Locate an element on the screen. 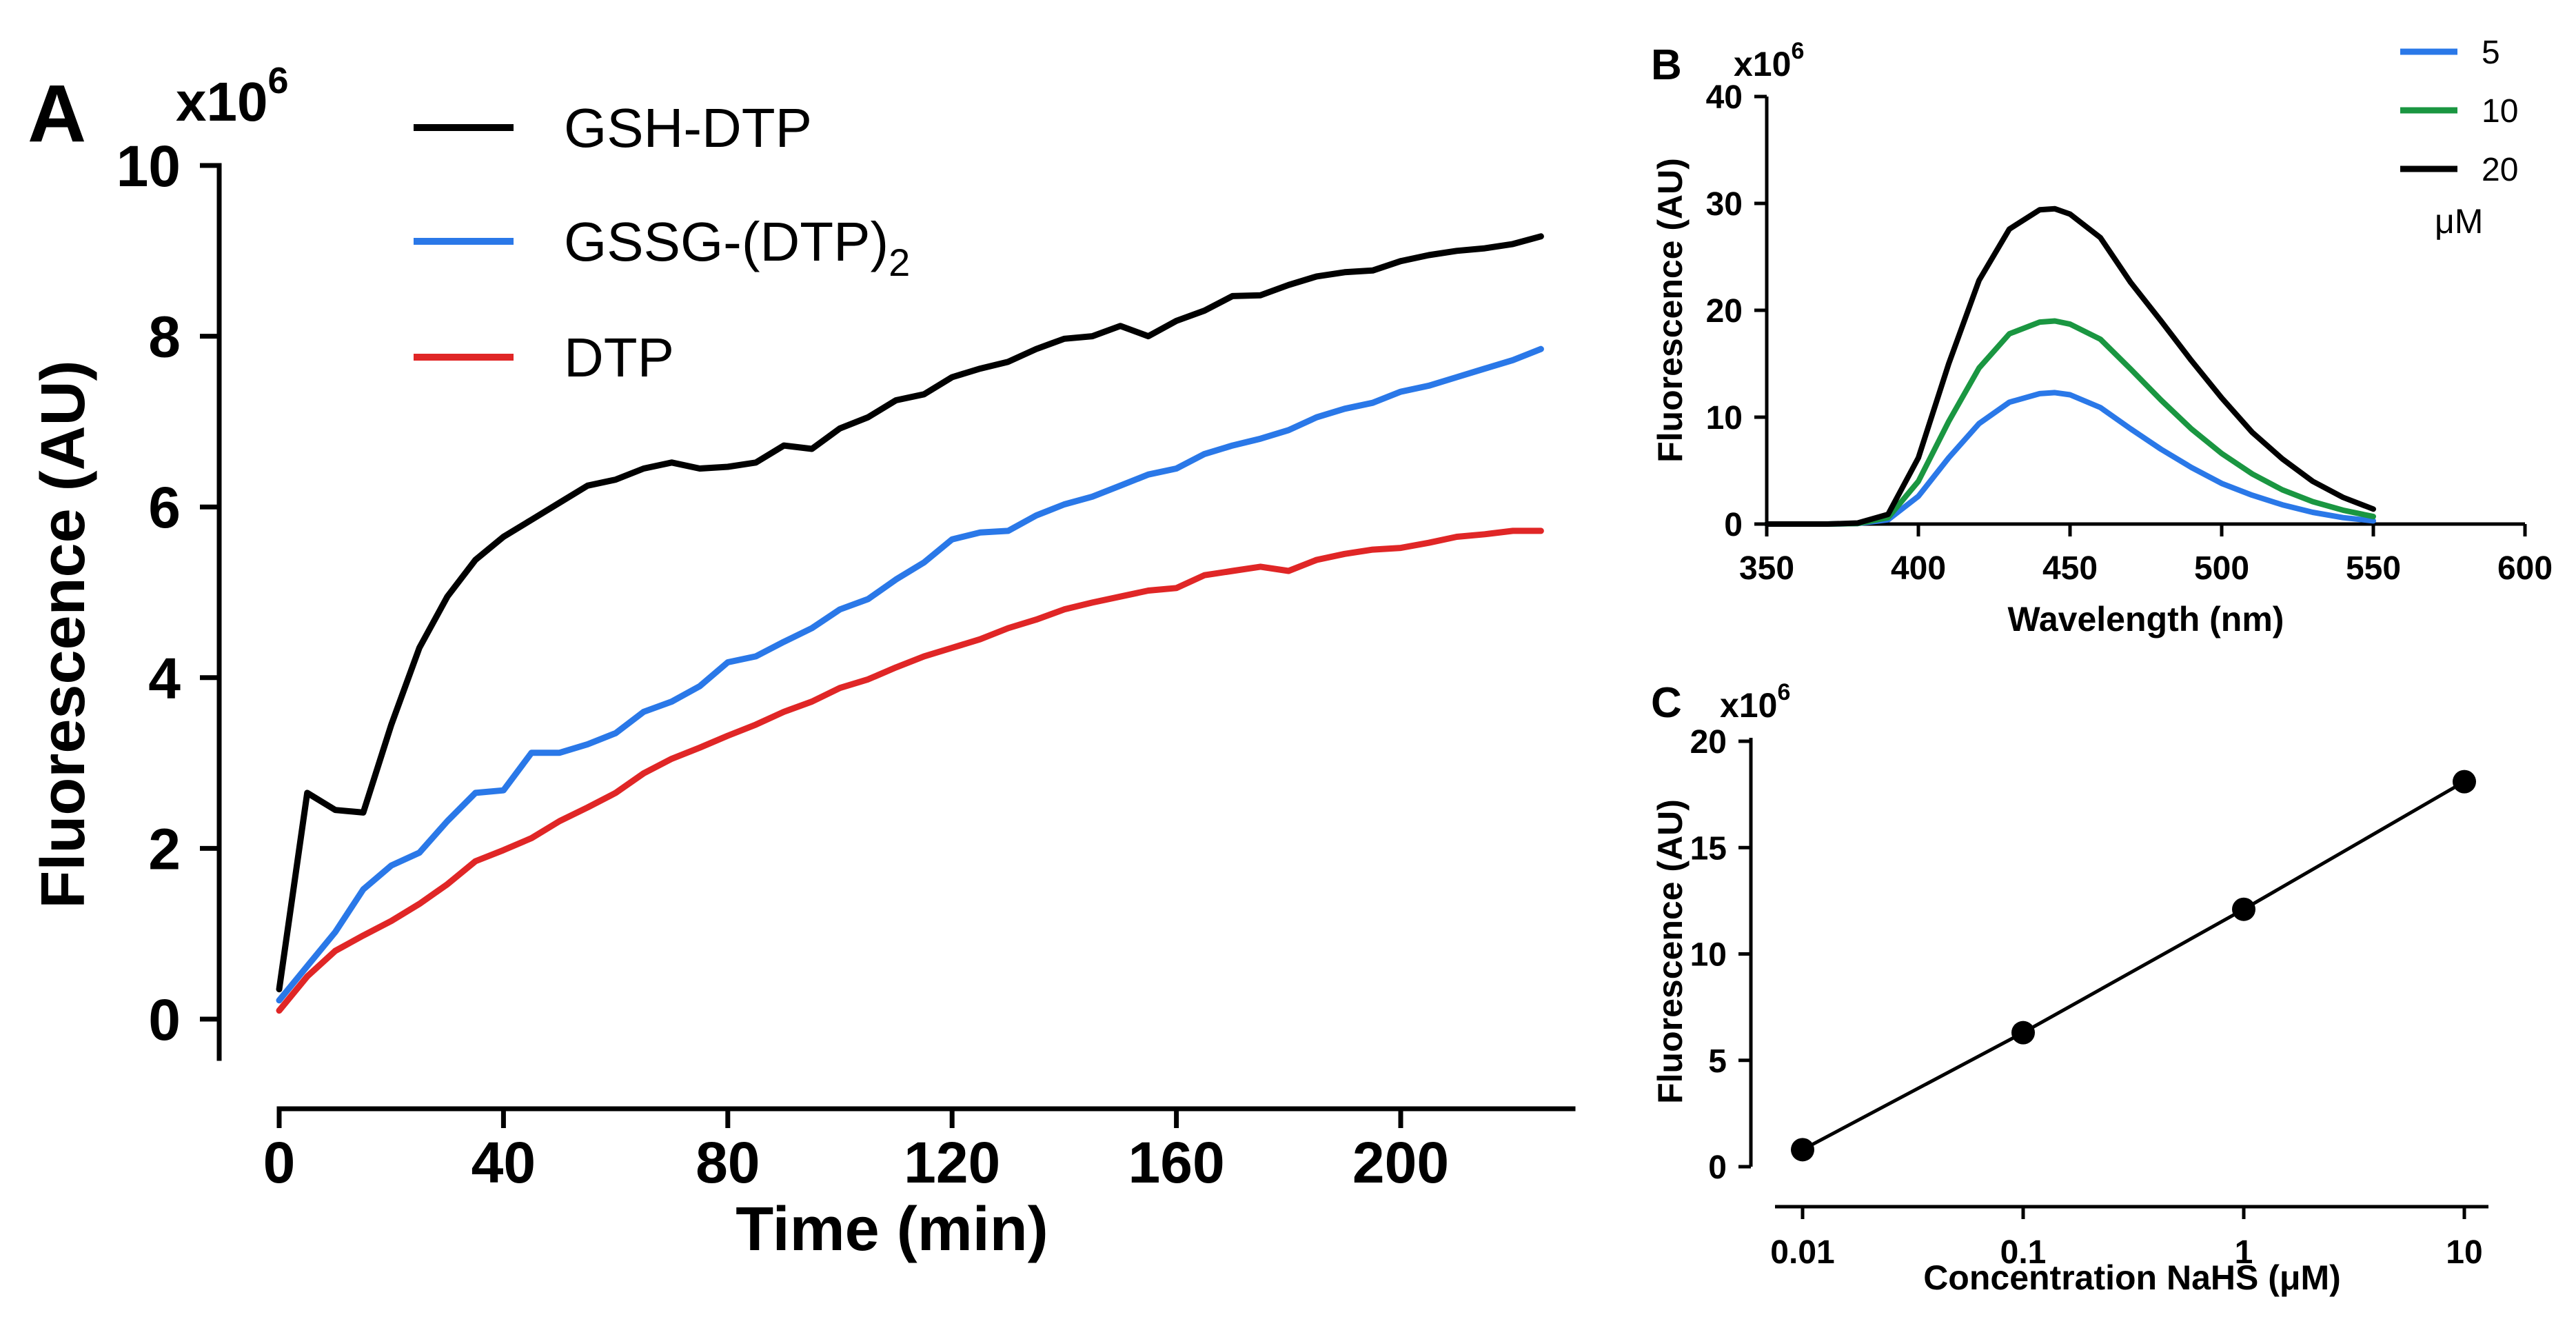 The height and width of the screenshot is (1317, 2576). panel-b-x-tick-label: 600 is located at coordinates (2525, 568).